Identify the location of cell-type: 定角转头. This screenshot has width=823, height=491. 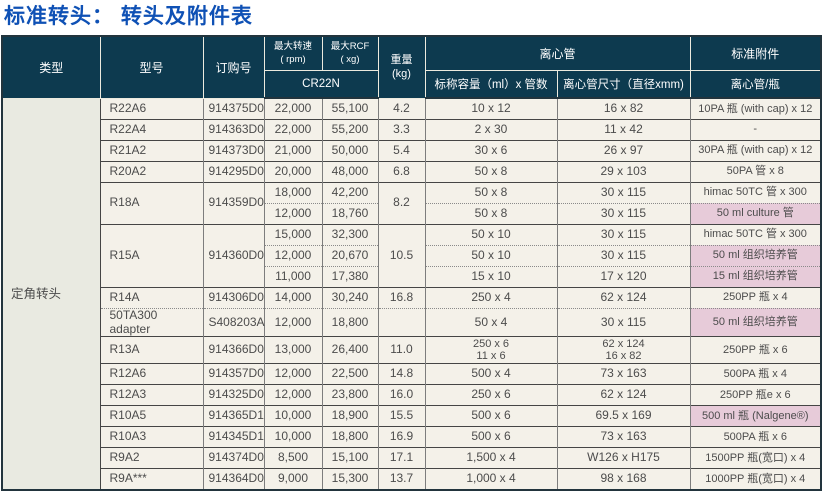
(51, 293).